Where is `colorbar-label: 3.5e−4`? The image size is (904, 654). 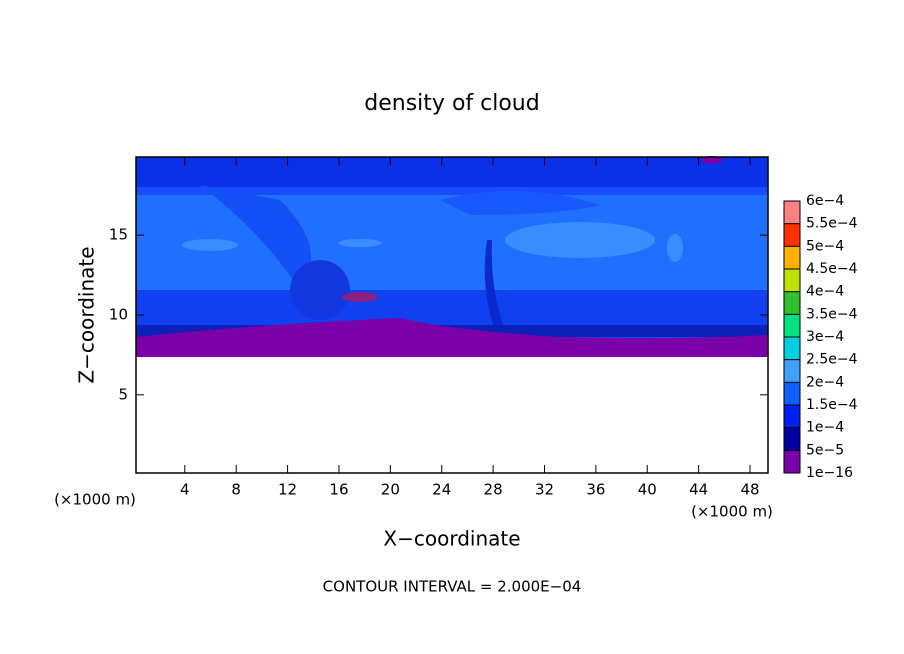
colorbar-label: 3.5e−4 is located at coordinates (832, 314).